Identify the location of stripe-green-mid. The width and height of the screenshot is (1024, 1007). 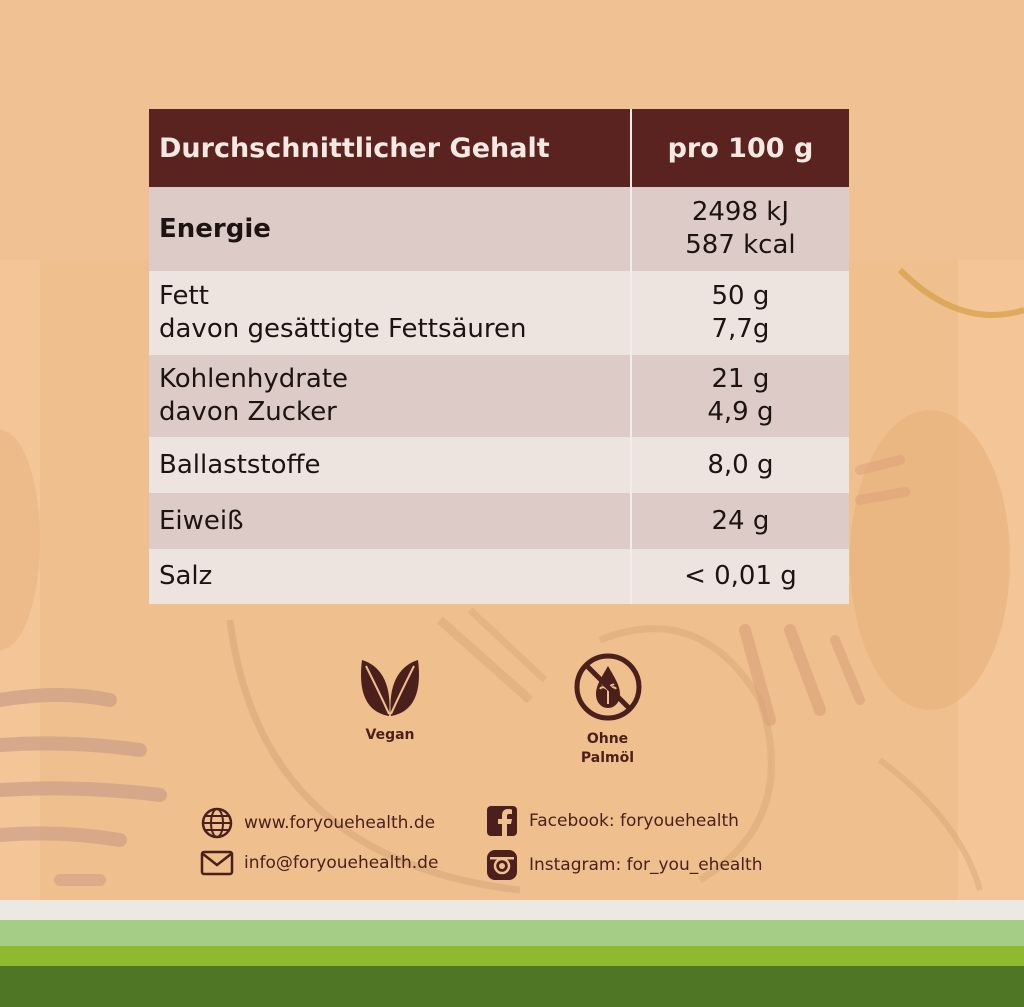
(512, 956).